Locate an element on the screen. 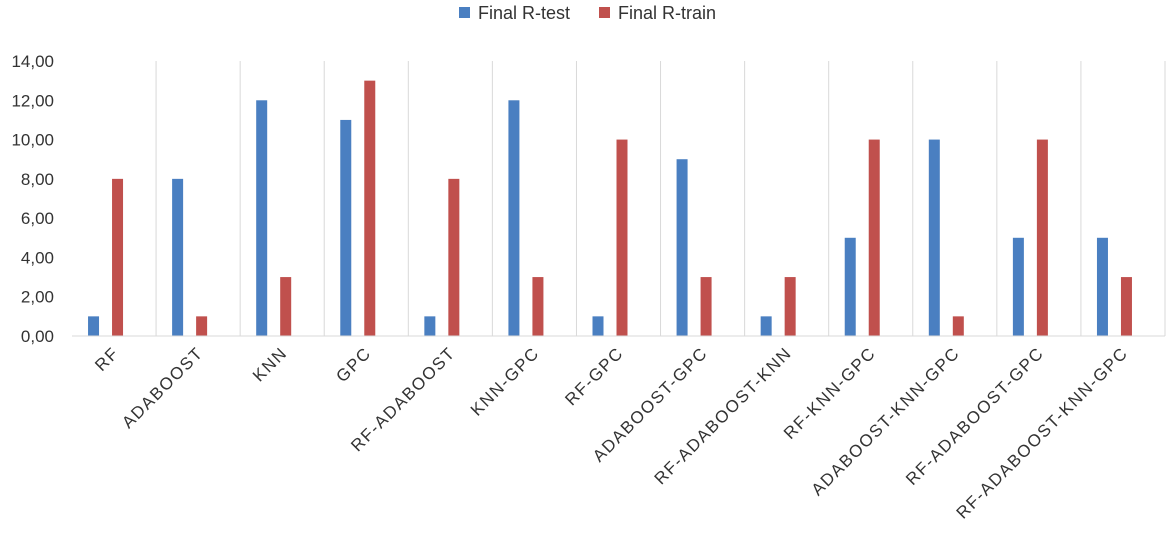 The height and width of the screenshot is (541, 1170). bar-r-train-rf-gpc is located at coordinates (622, 237).